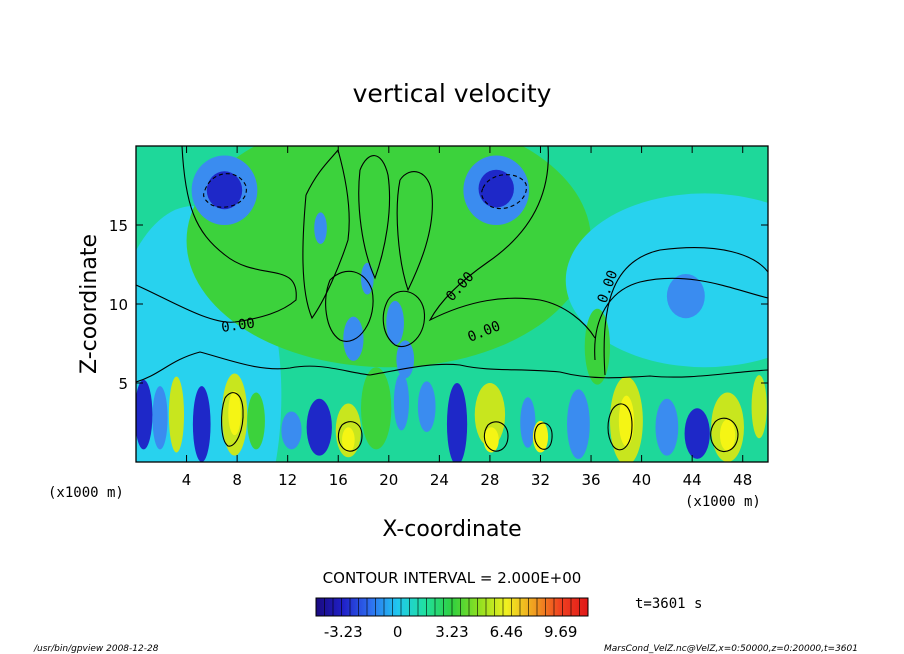 The width and height of the screenshot is (904, 654). I want to click on x-tick-label: 36, so click(590, 480).